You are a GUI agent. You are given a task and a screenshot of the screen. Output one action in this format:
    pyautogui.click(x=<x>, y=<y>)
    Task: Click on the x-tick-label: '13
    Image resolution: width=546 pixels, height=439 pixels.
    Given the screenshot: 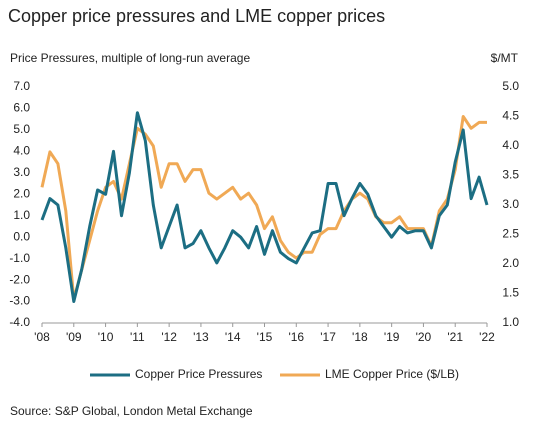 What is the action you would take?
    pyautogui.click(x=201, y=337)
    